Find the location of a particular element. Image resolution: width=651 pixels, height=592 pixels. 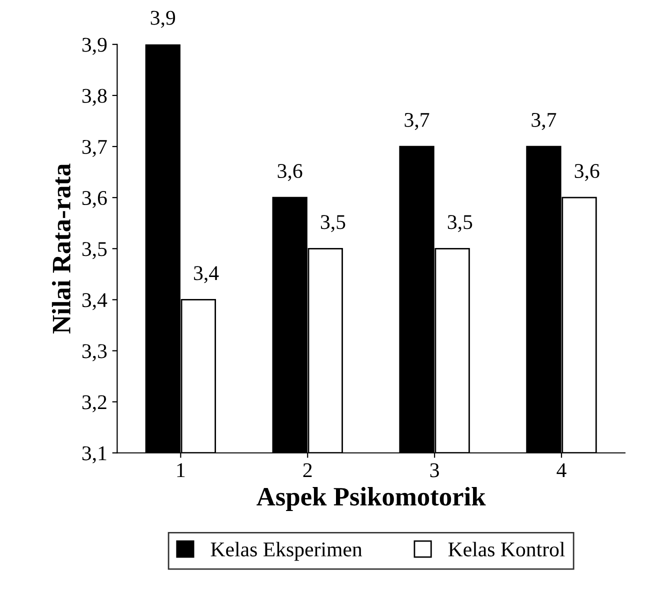

legend-label: Kelas Eksperimen is located at coordinates (286, 551).